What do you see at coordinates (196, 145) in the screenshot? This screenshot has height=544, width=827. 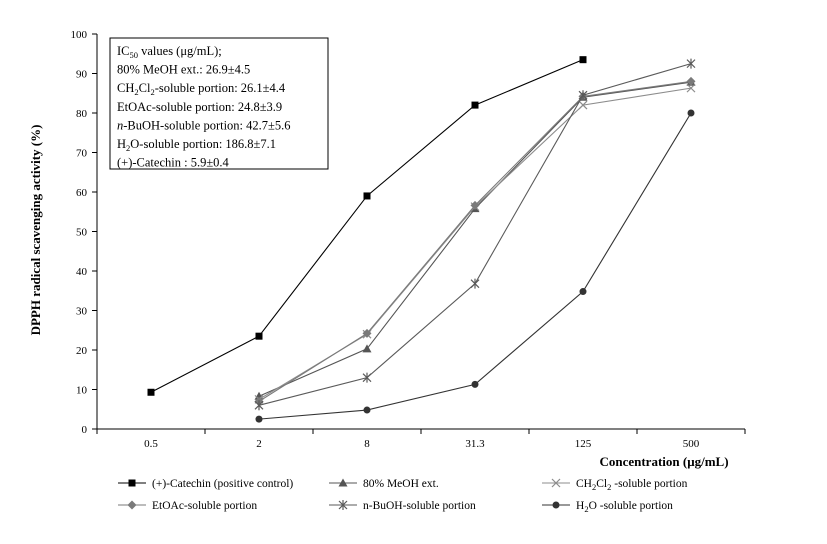 I see `annotation-line: H2​O-soluble portion: 186.8±7.1` at bounding box center [196, 145].